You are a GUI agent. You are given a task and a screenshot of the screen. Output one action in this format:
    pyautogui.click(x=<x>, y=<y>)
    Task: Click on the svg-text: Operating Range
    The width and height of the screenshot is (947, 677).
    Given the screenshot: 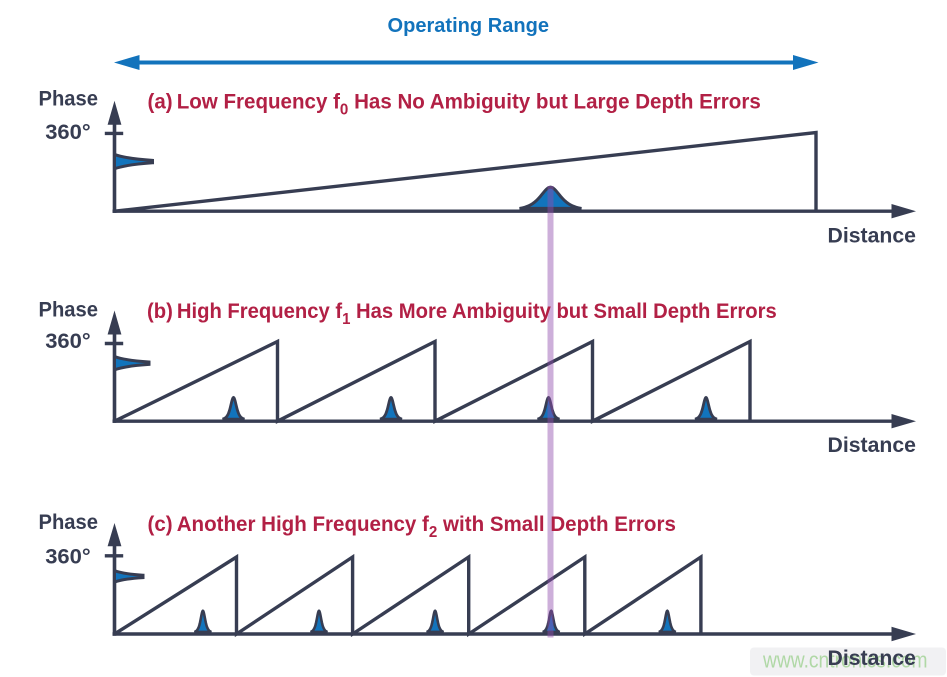 What is the action you would take?
    pyautogui.click(x=468, y=26)
    